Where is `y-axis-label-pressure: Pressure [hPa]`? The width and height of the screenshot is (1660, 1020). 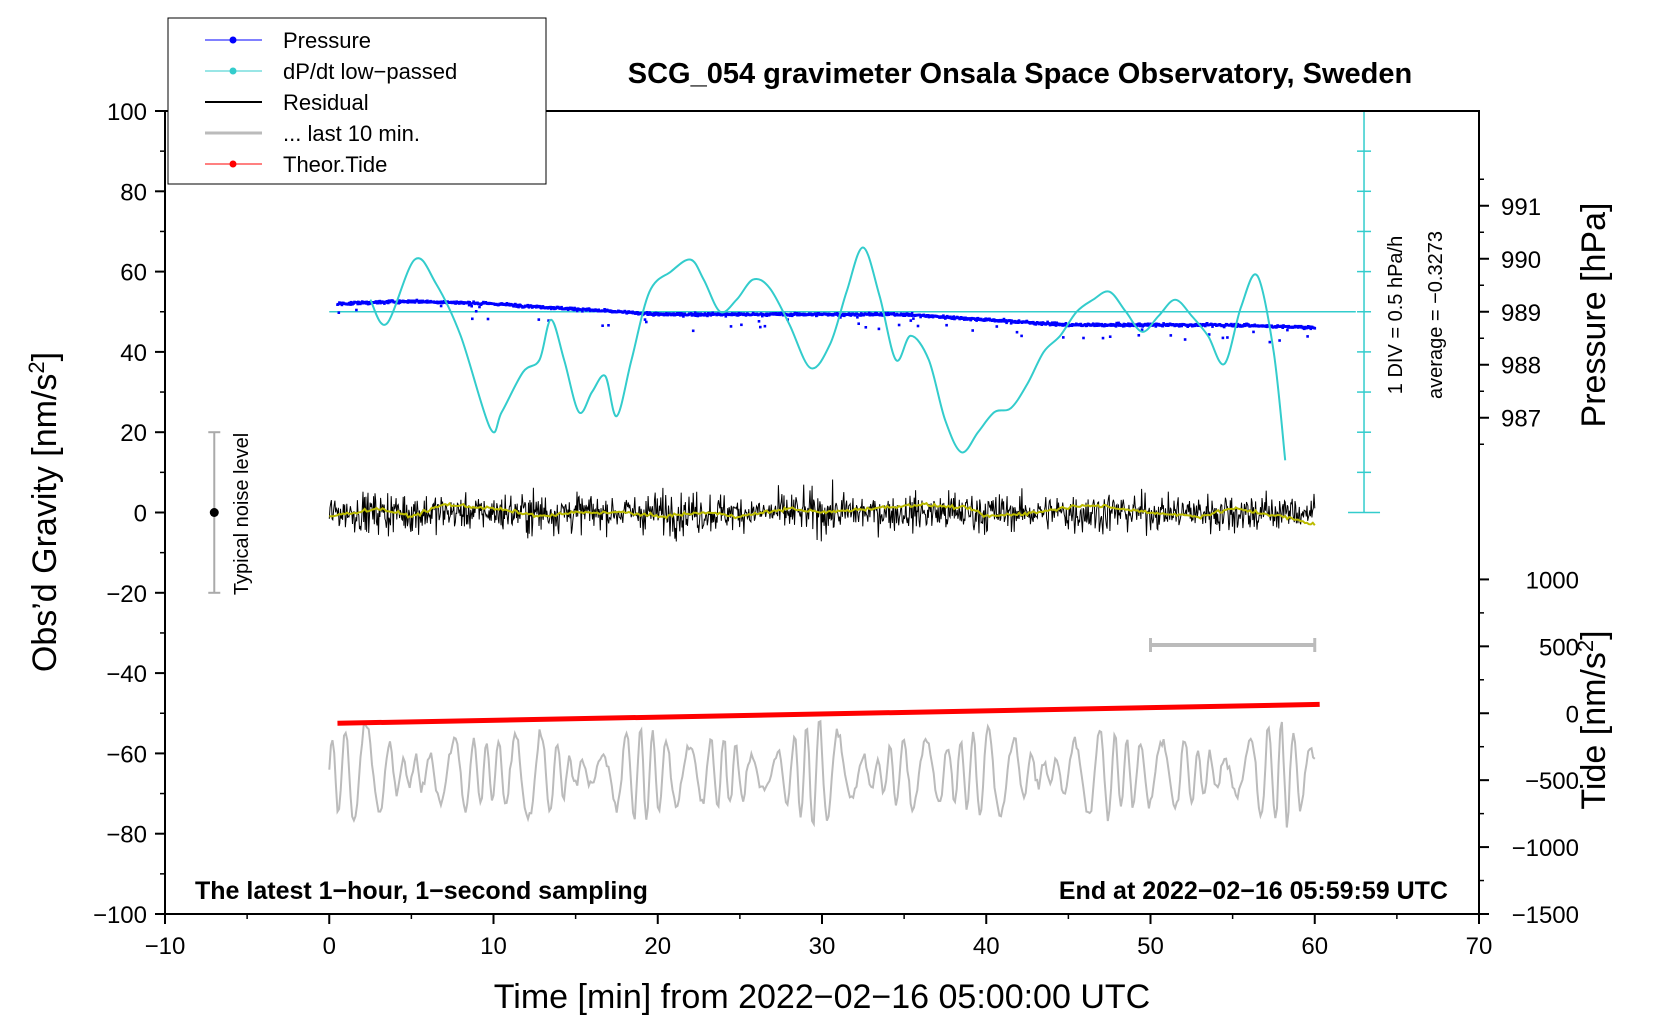 y-axis-label-pressure: Pressure [hPa] is located at coordinates (1594, 315).